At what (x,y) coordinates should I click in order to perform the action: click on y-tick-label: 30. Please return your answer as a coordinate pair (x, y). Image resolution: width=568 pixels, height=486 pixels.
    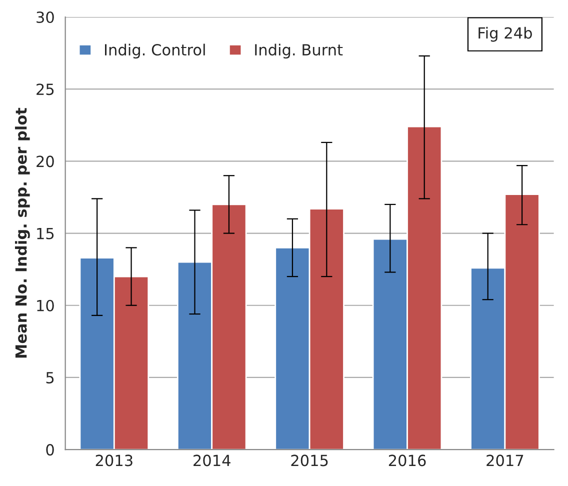
    Looking at the image, I should click on (45, 17).